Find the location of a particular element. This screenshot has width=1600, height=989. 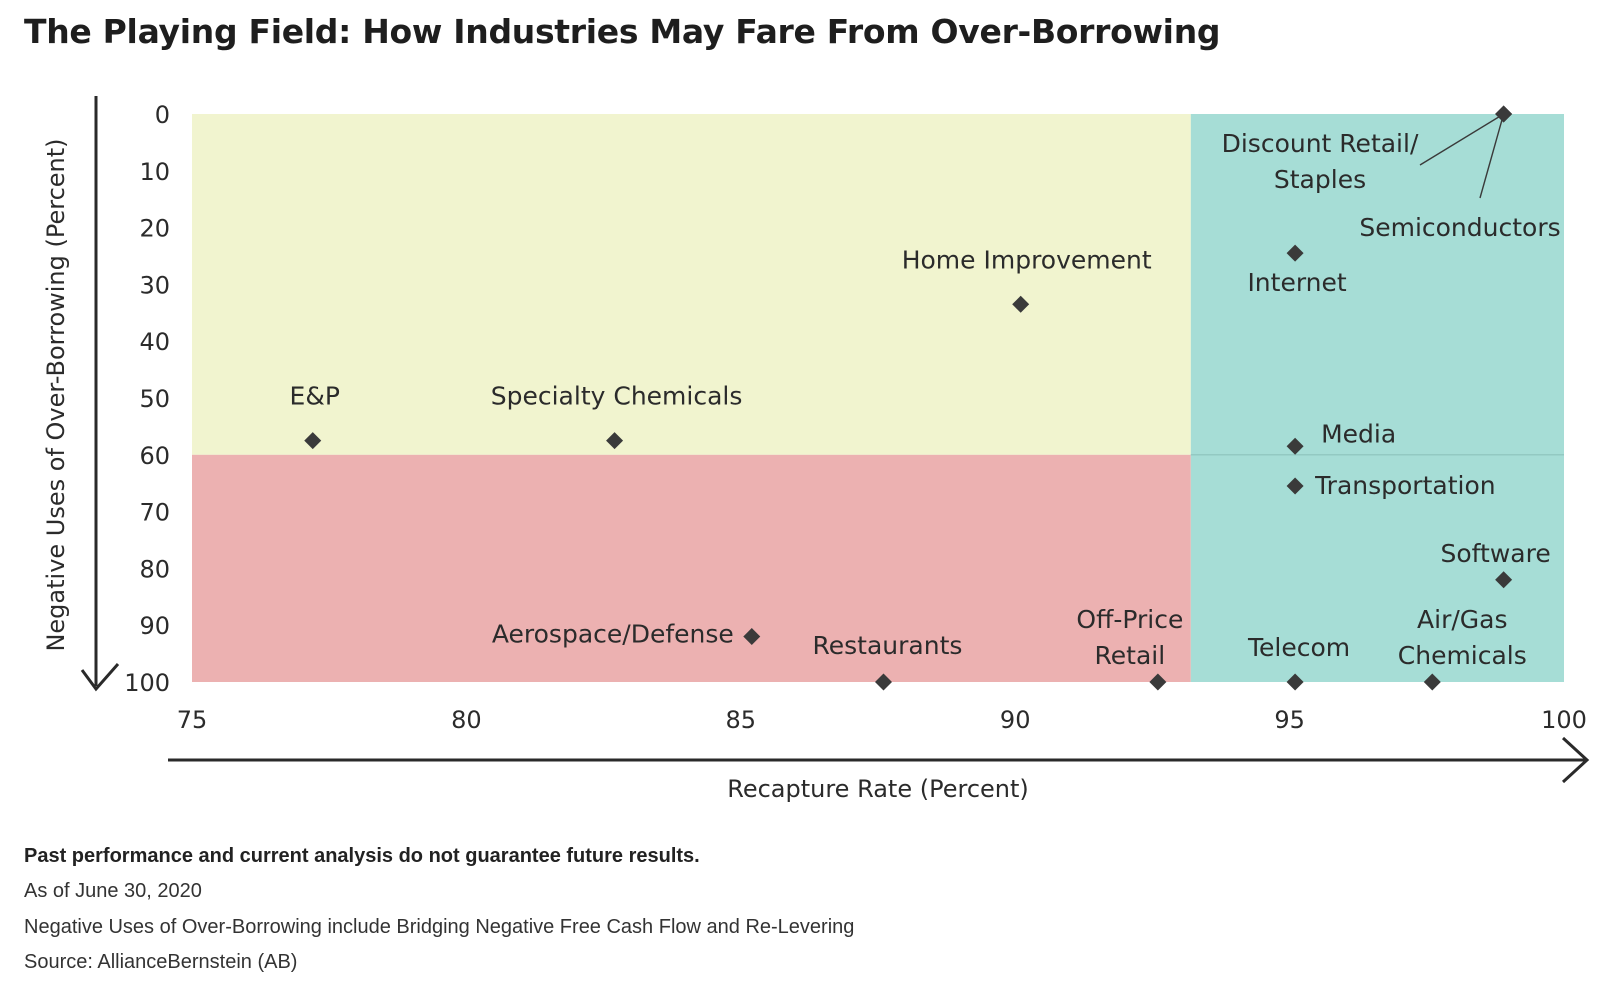

leader-lines is located at coordinates (1462, 156).